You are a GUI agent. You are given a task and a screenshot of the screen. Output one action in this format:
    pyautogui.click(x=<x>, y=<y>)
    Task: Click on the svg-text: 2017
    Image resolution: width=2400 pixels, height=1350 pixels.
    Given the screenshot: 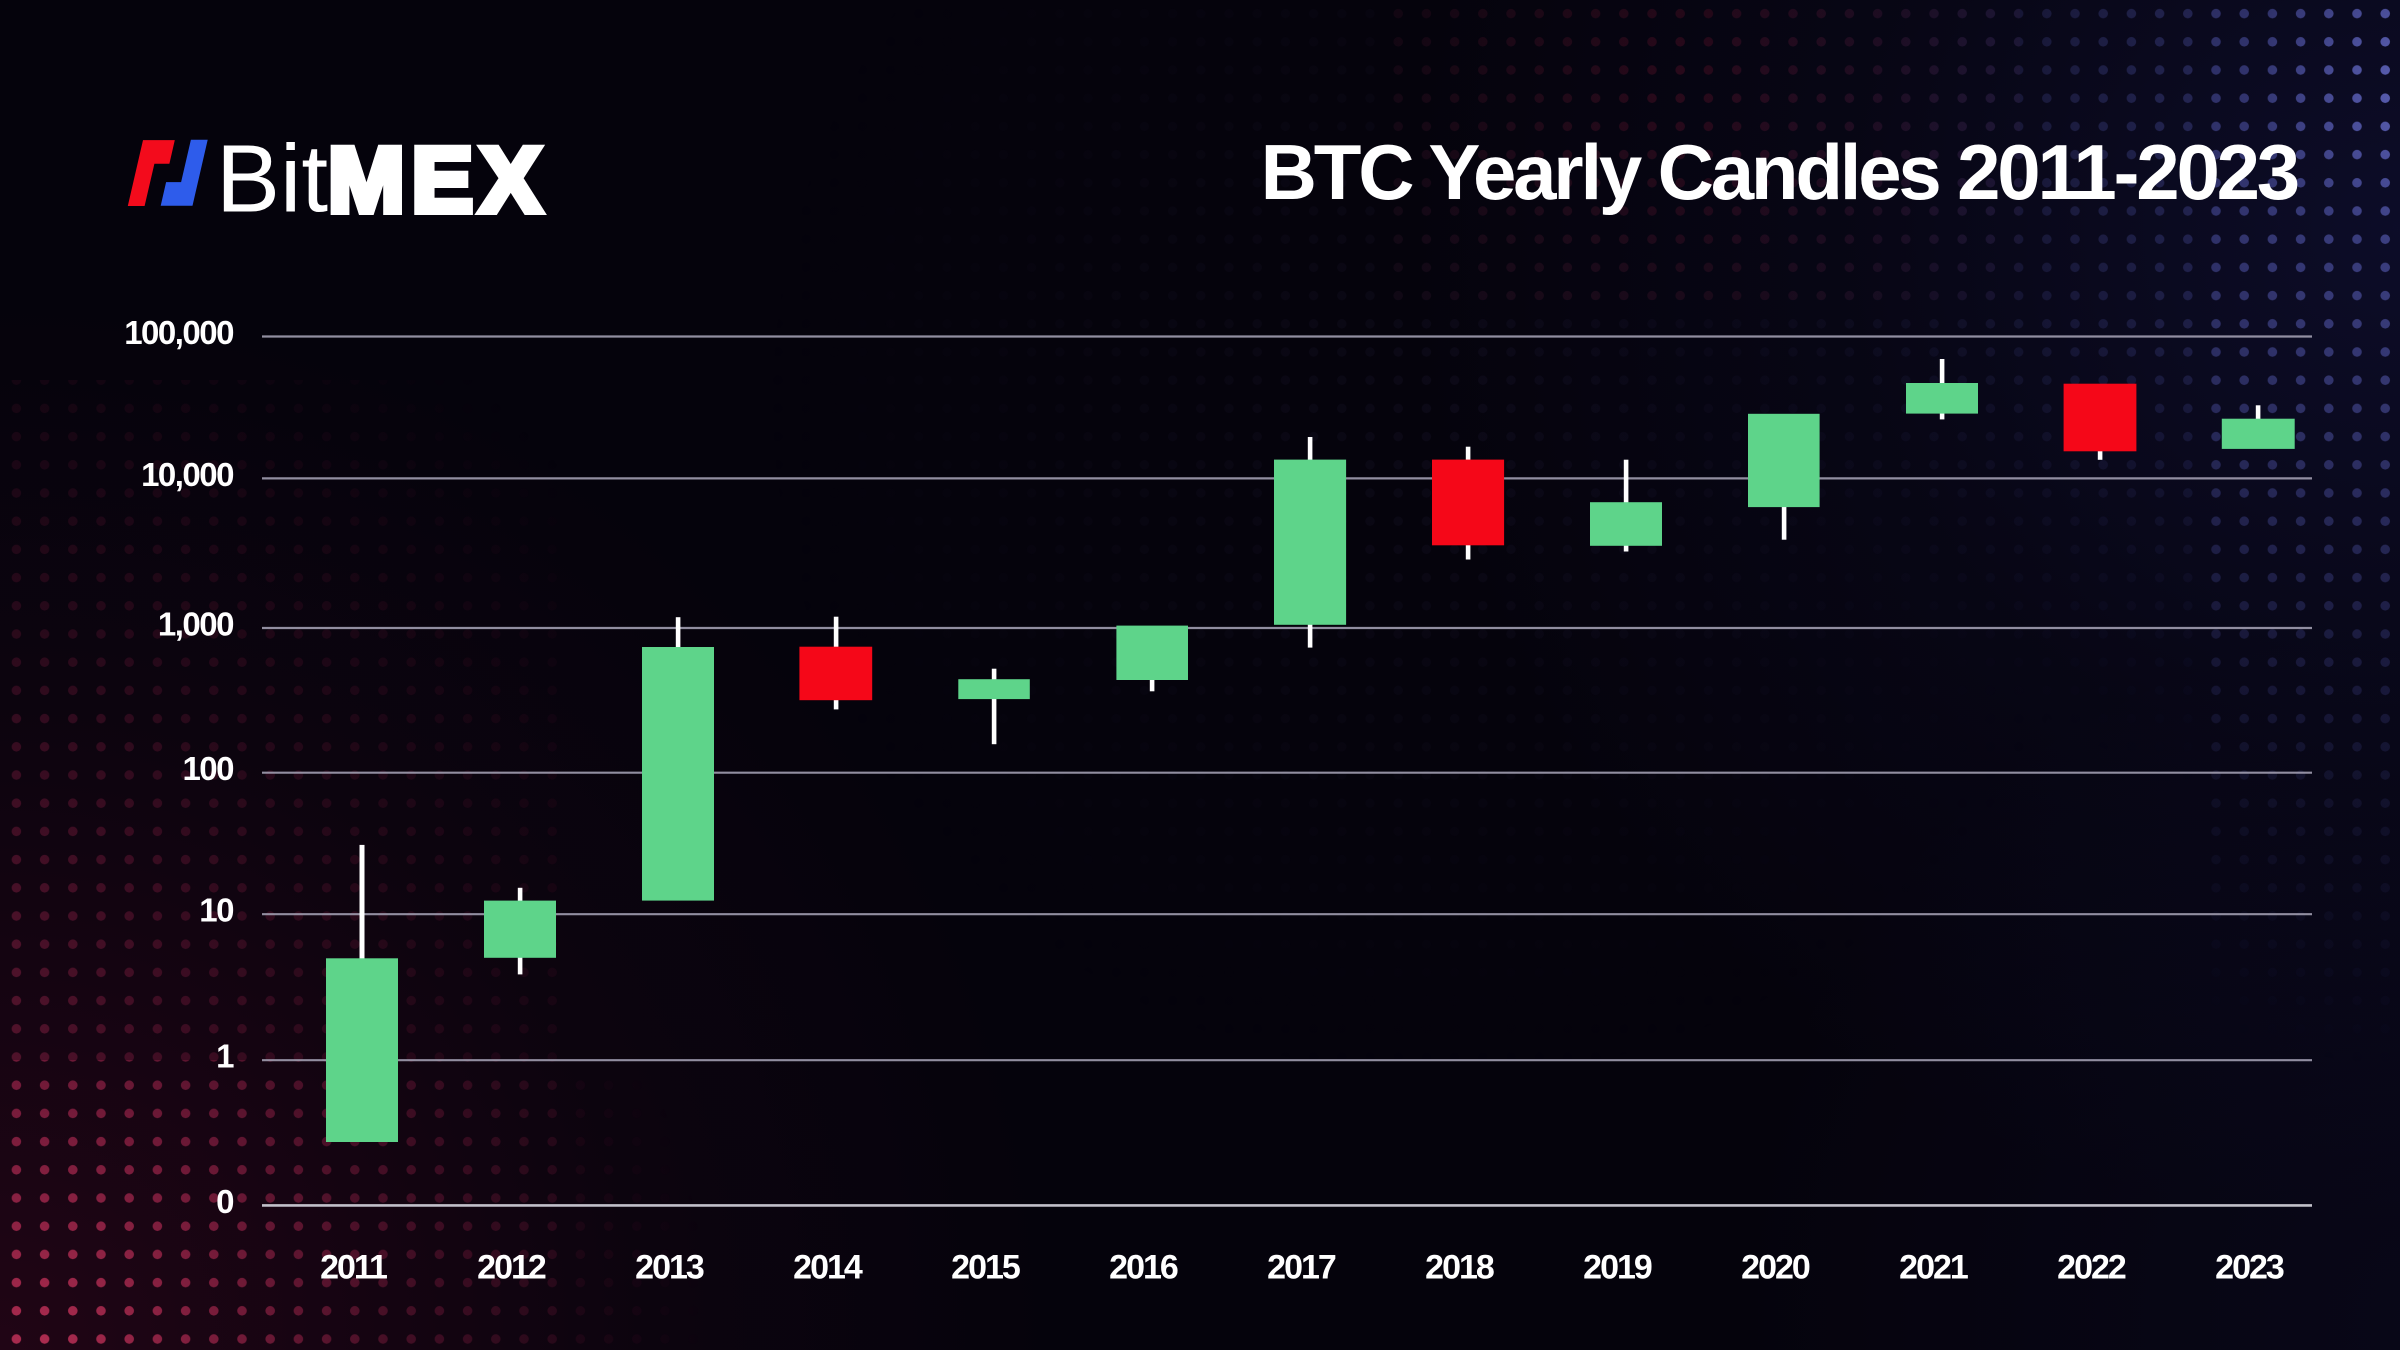 What is the action you would take?
    pyautogui.click(x=1301, y=1267)
    